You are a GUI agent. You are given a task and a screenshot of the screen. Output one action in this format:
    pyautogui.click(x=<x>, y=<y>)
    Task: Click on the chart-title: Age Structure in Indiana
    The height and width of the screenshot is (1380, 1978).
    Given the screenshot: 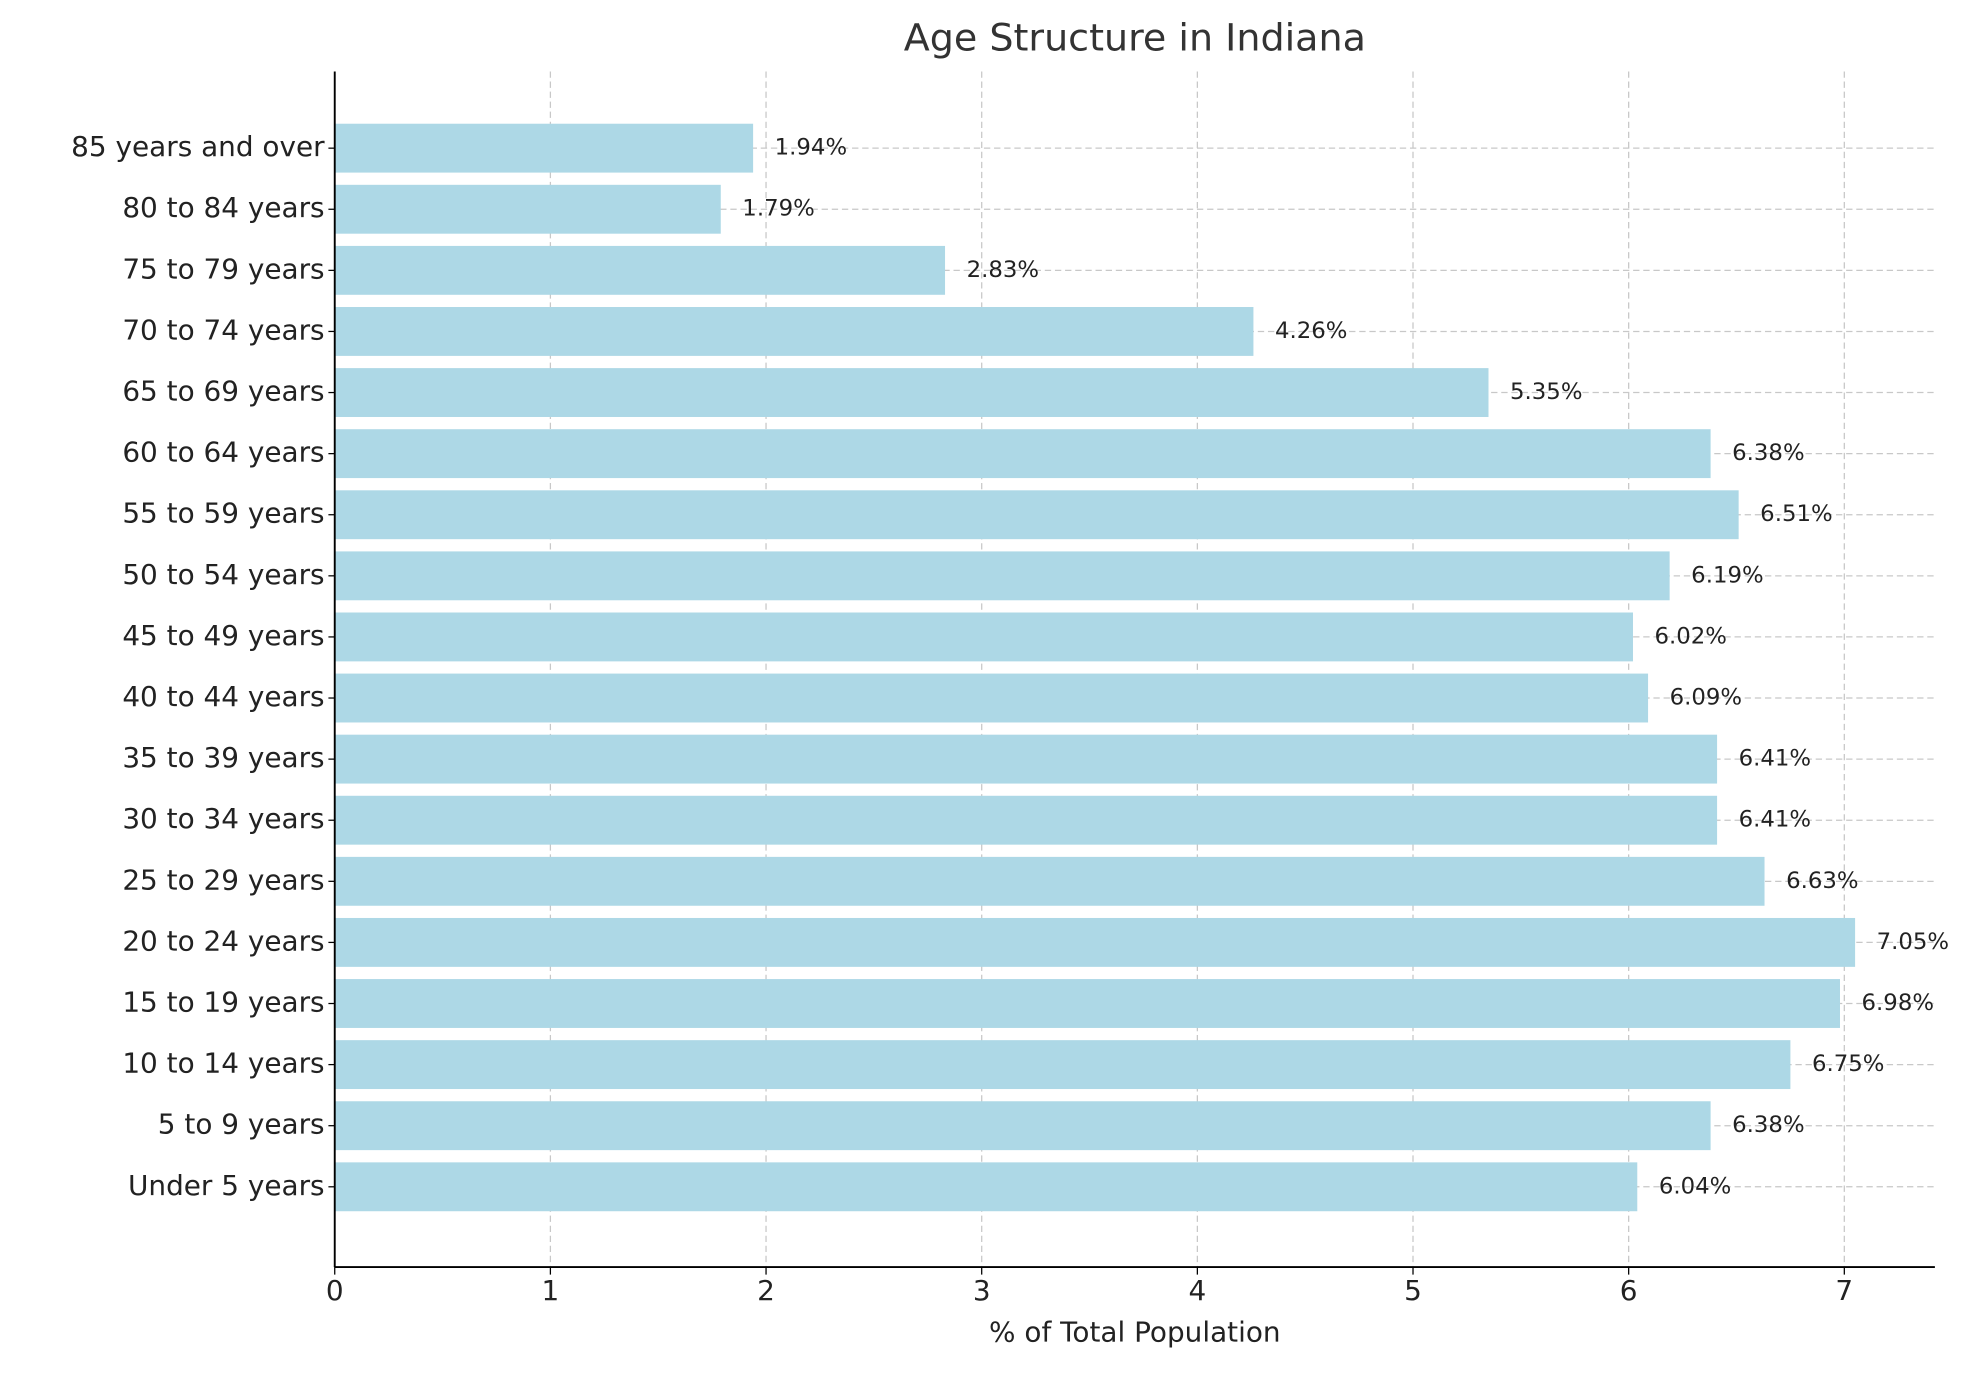 What is the action you would take?
    pyautogui.click(x=1135, y=38)
    